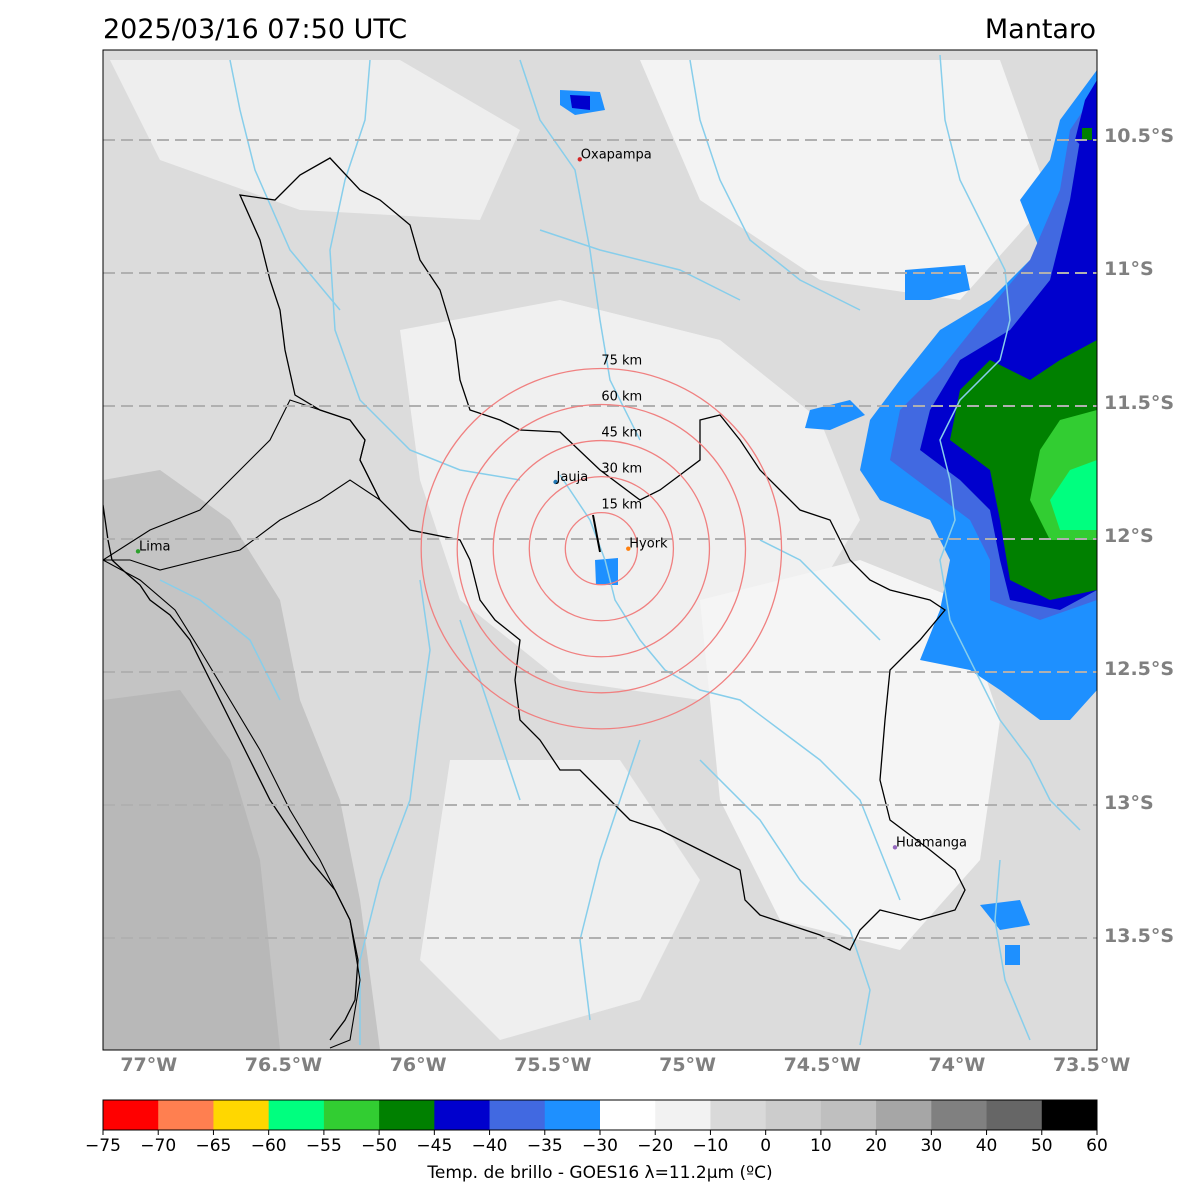  What do you see at coordinates (621, 505) in the screenshot?
I see `range-ring-label: 15 km` at bounding box center [621, 505].